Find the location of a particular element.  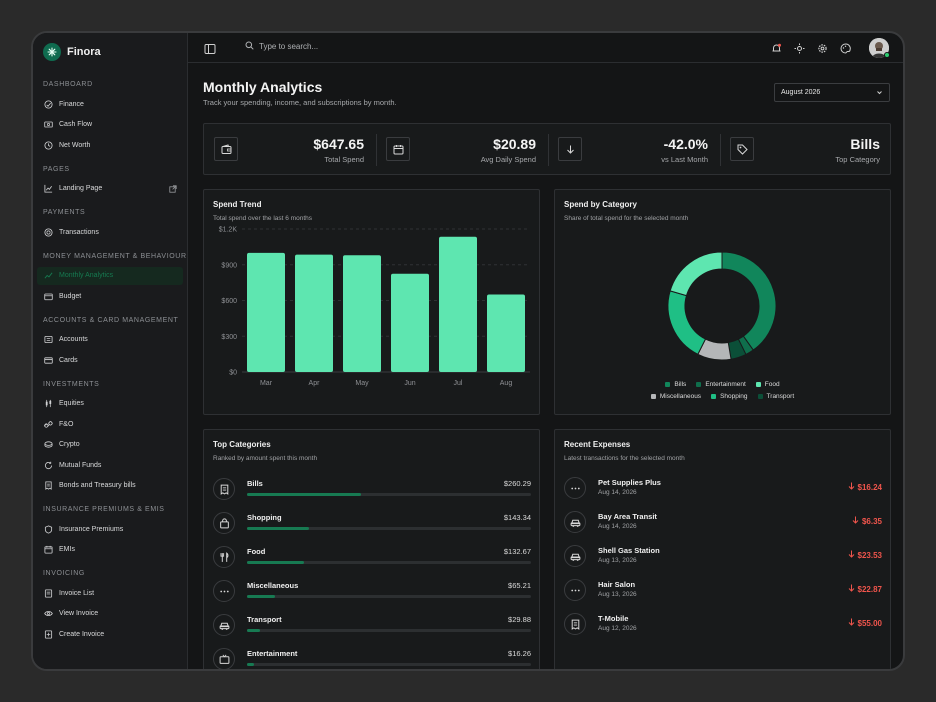

legend-item: Entertainment is located at coordinates (721, 384).